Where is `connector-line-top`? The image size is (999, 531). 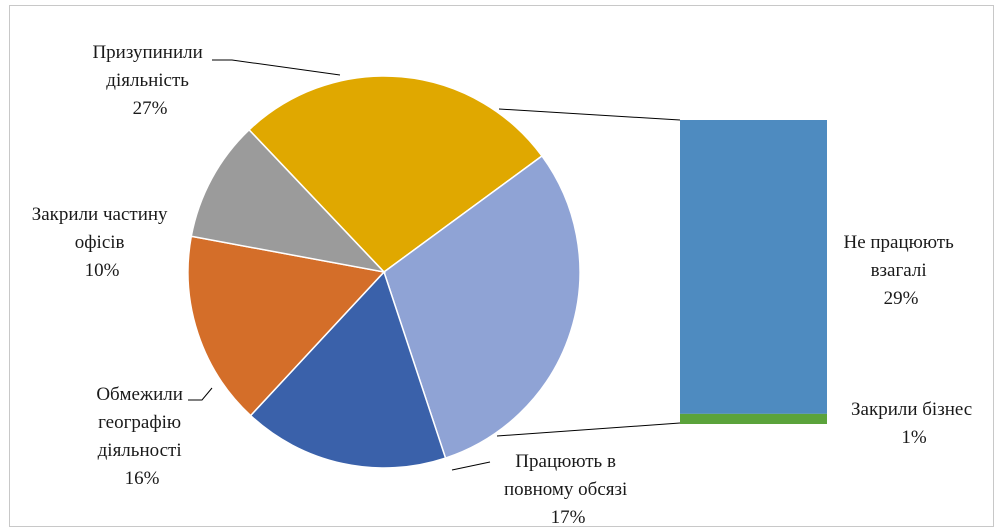
connector-line-top is located at coordinates (589, 114).